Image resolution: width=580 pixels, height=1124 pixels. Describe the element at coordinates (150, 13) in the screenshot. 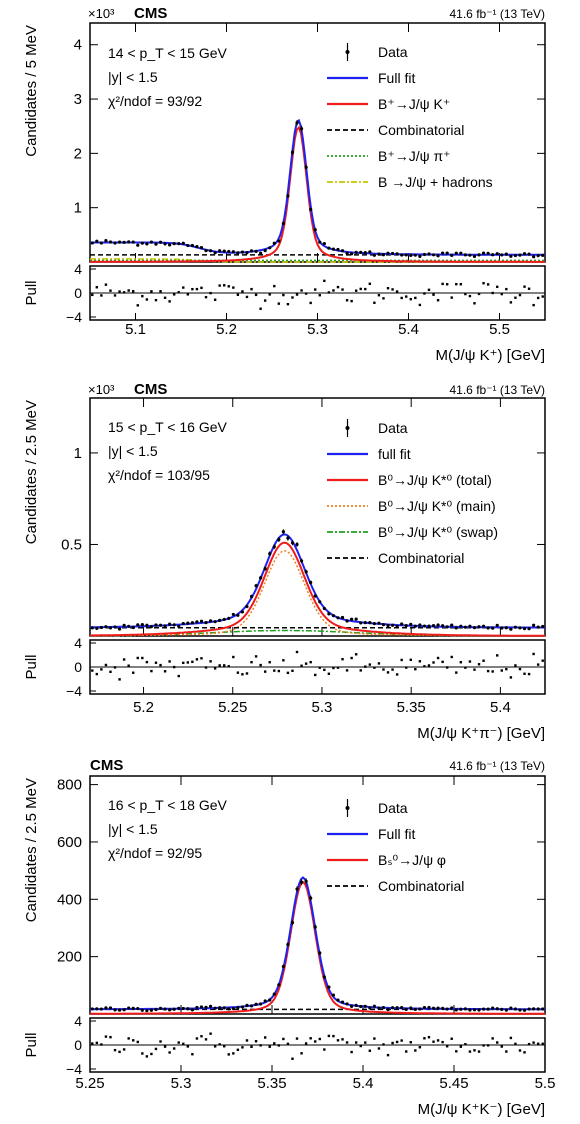

I see `experiment-label: CMS` at that location.